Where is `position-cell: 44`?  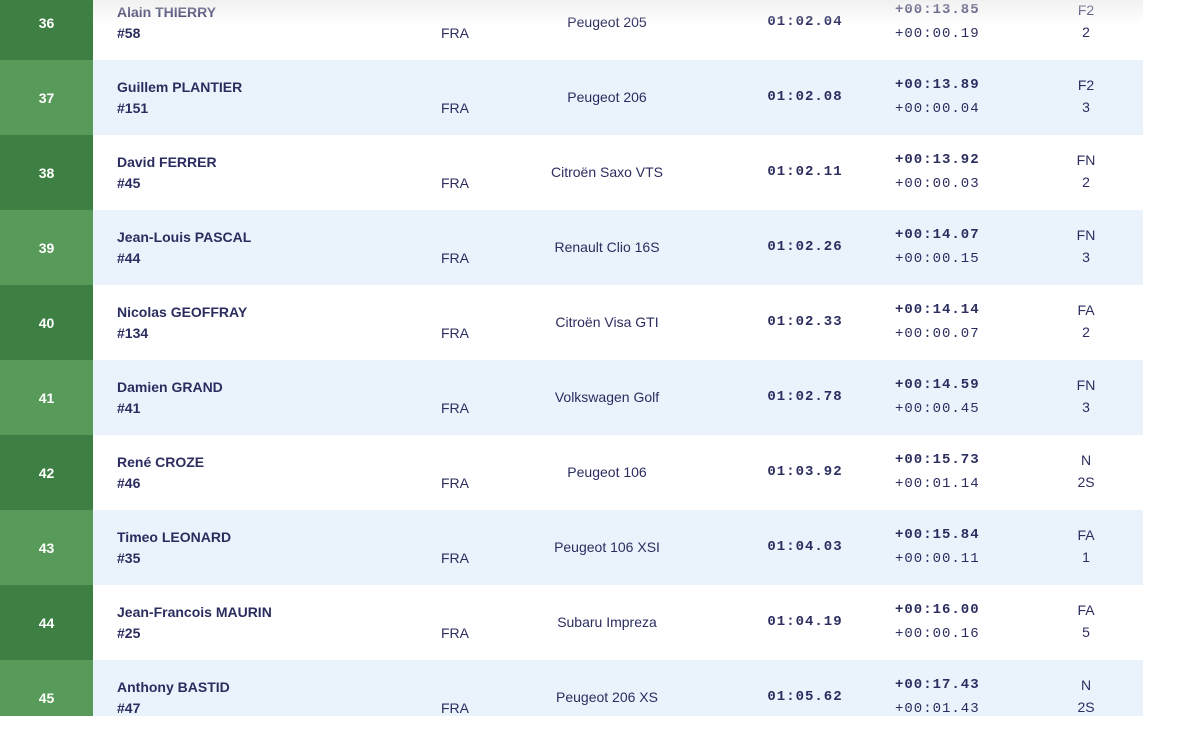
position-cell: 44 is located at coordinates (46, 622).